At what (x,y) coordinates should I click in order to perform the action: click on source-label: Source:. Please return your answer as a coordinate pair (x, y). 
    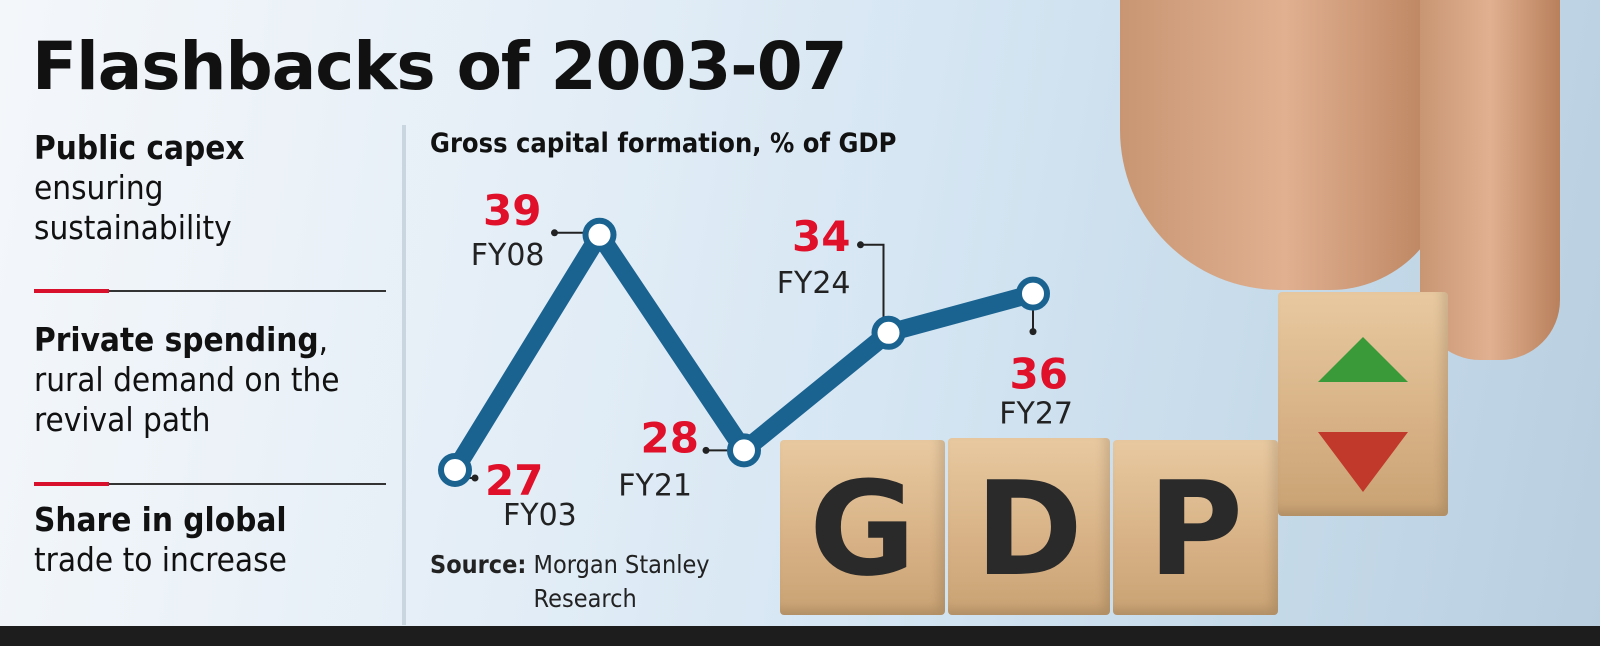
    Looking at the image, I should click on (478, 564).